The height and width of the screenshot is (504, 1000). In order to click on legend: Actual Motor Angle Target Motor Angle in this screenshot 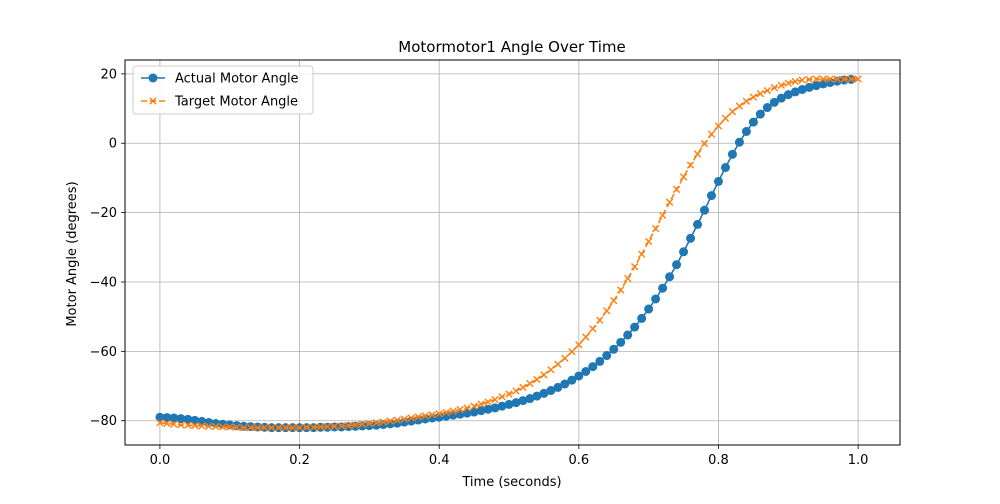, I will do `click(223, 90)`.